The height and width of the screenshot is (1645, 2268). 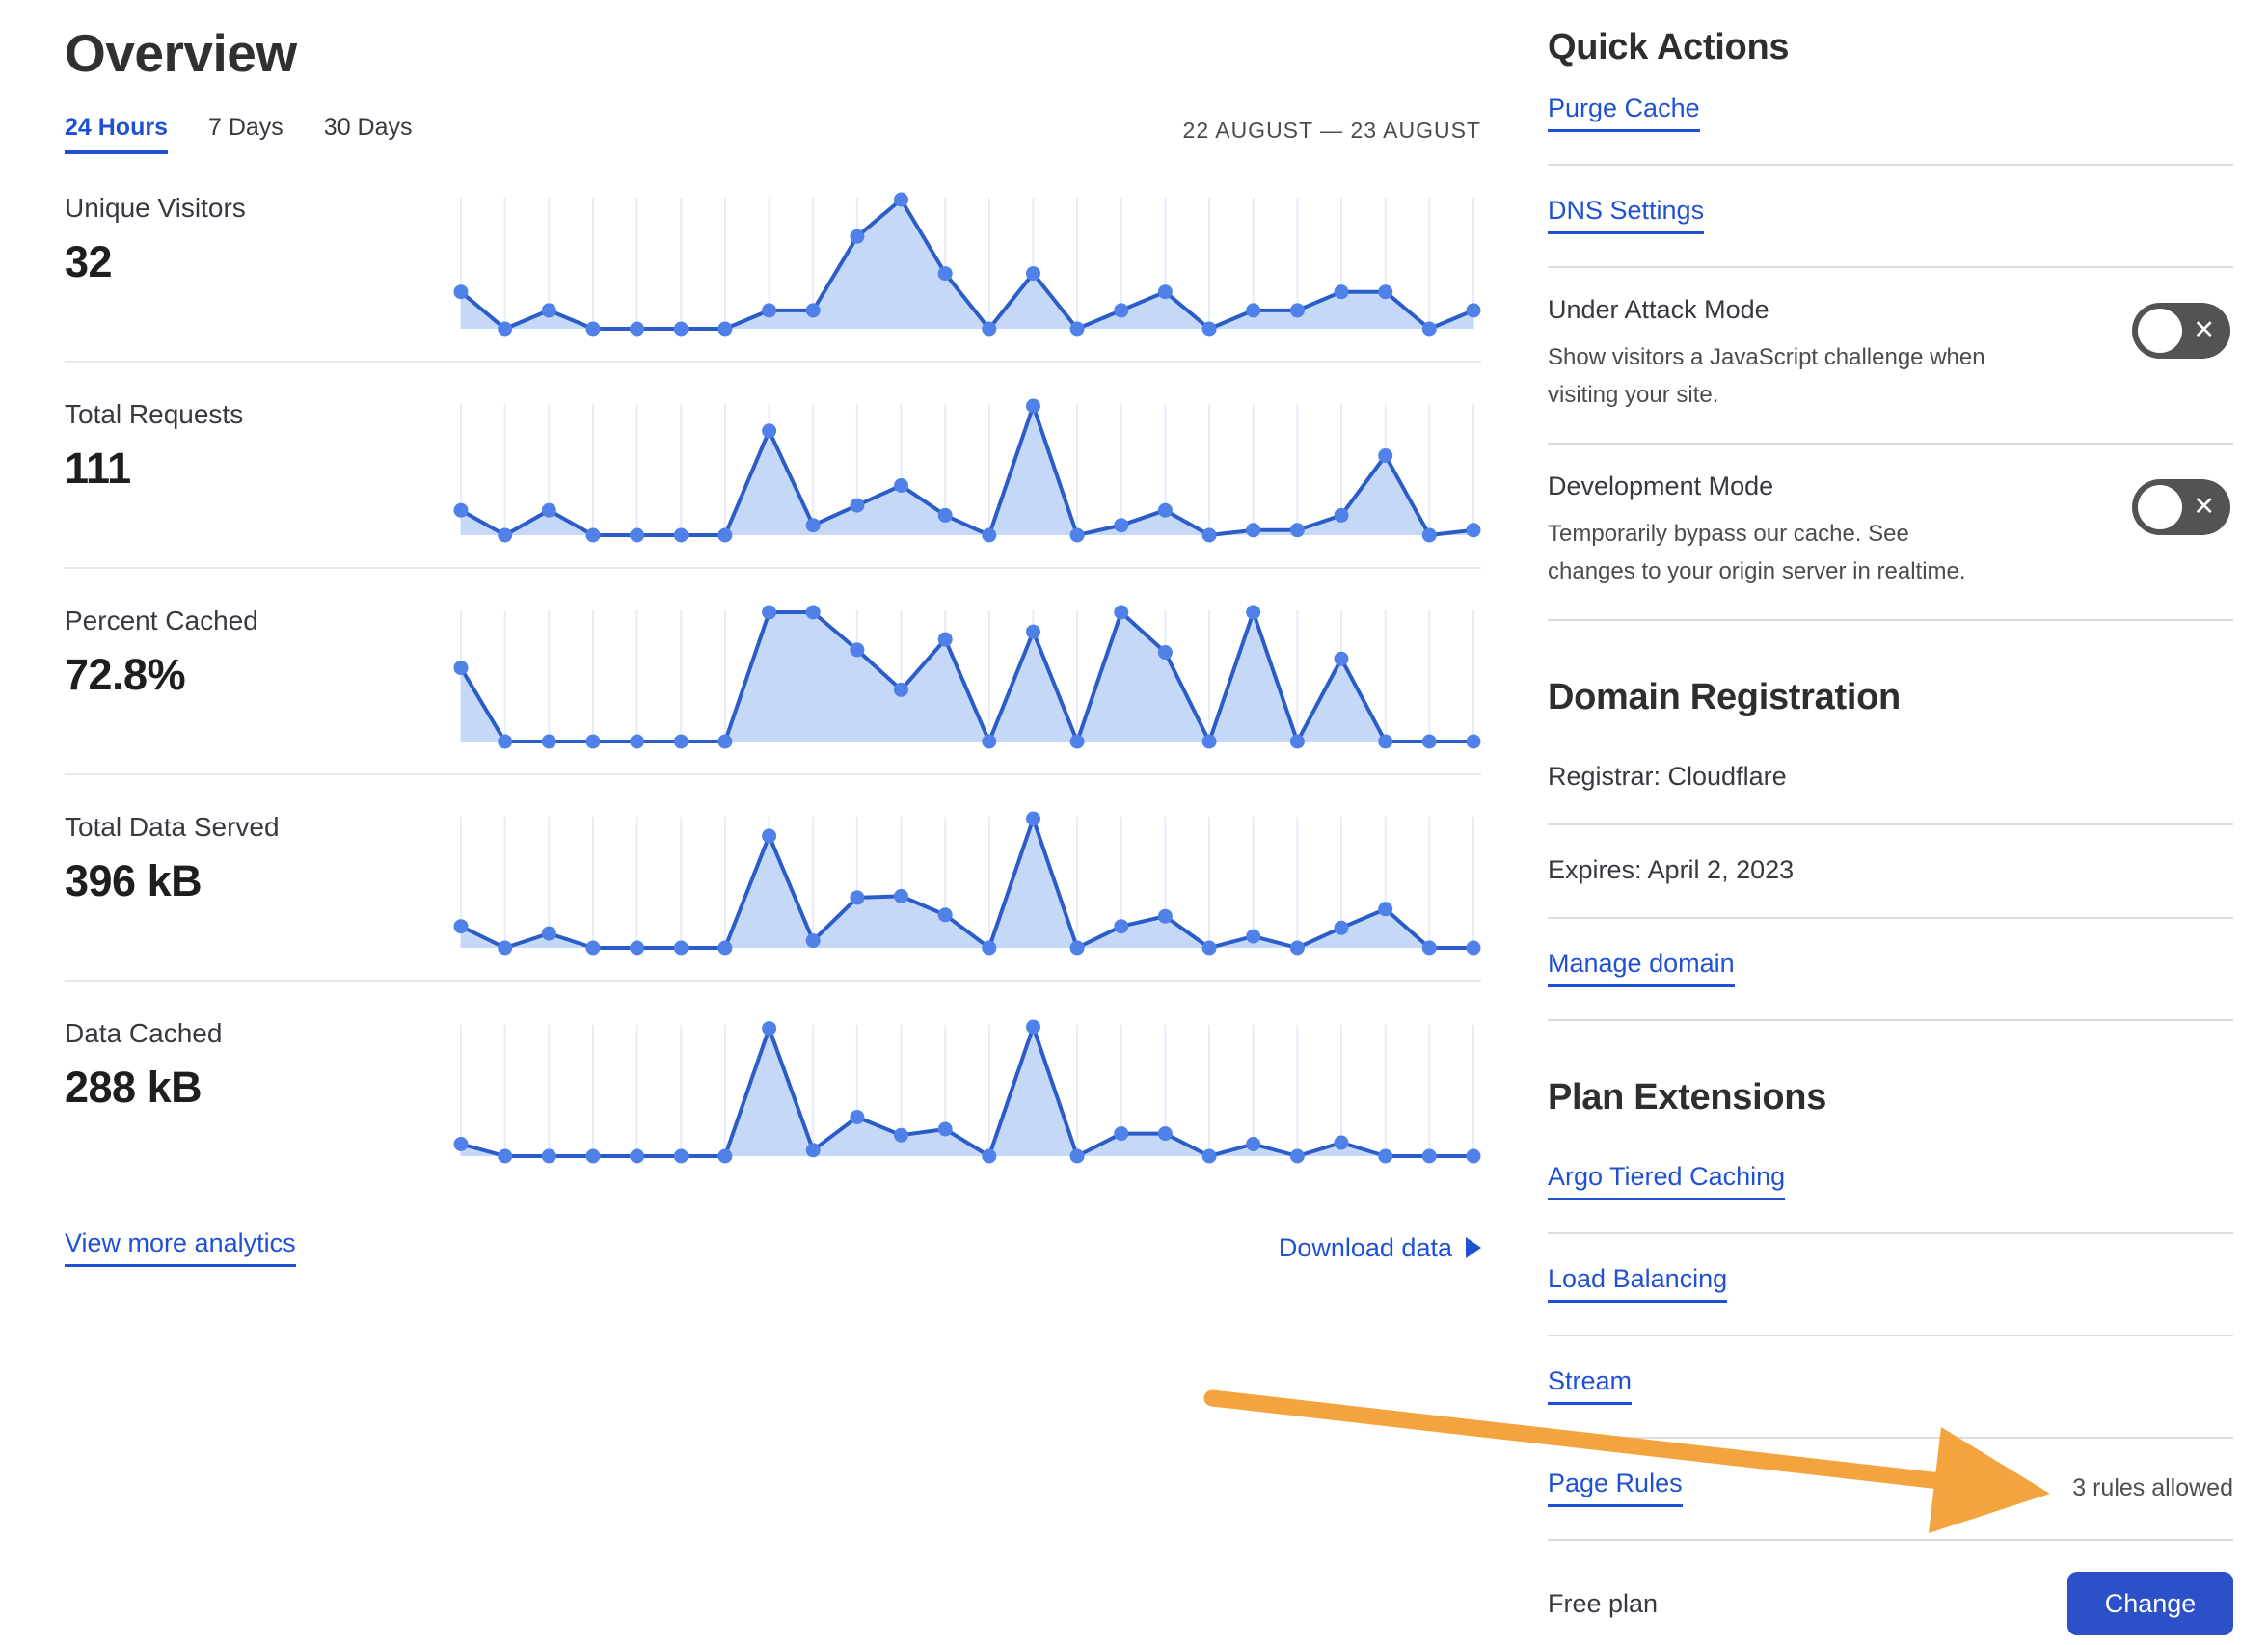 I want to click on tab-30-days: 30 Days, so click(x=368, y=127).